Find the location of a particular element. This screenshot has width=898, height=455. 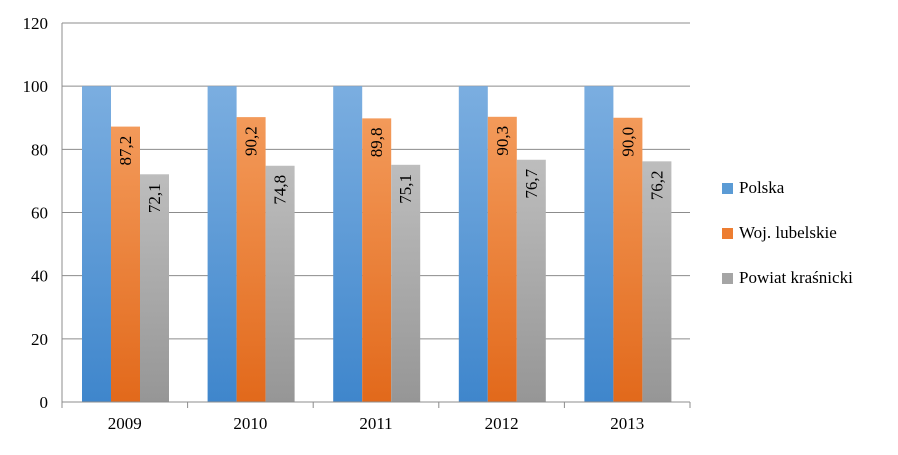

data-label-powiat-krasnicki-2011: 75,1 is located at coordinates (405, 189).